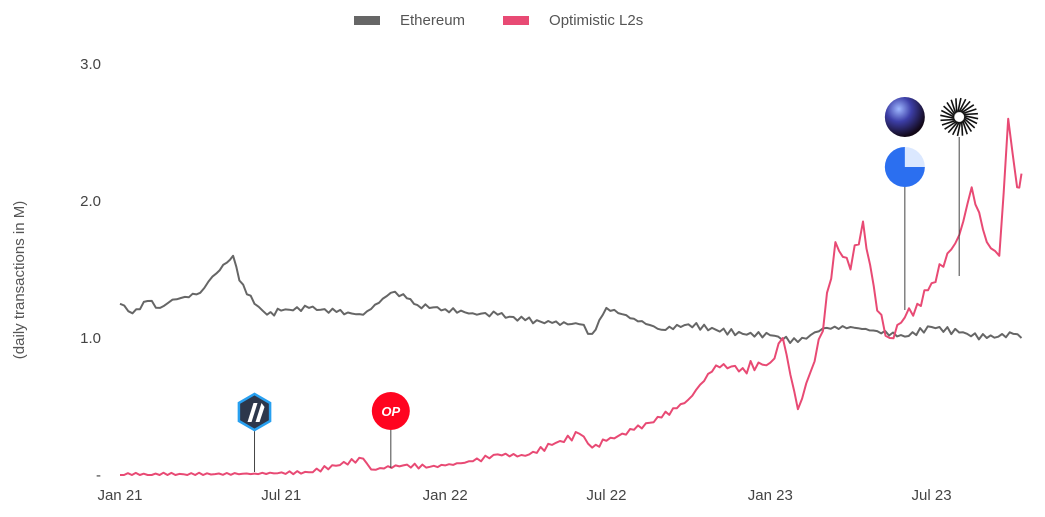  I want to click on x-axis-ticks: Jan 21 Jul 21 Jan 22 Jul 22 Jan 23 Jul 23, so click(524, 495).